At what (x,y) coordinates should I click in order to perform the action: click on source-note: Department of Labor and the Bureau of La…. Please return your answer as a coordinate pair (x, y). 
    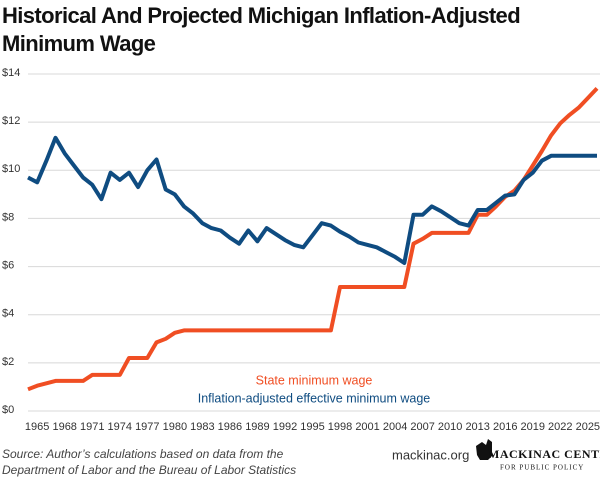
    Looking at the image, I should click on (149, 470).